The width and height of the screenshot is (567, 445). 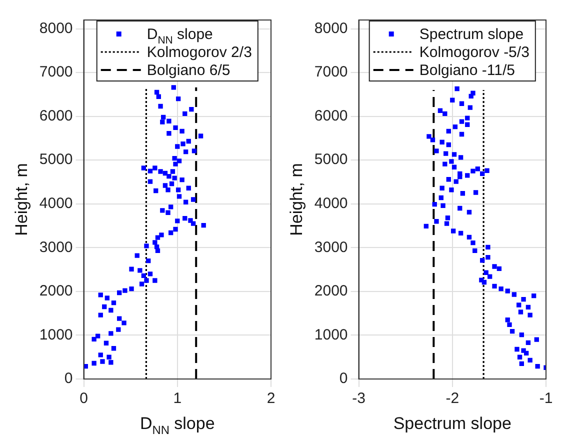 What do you see at coordinates (359, 399) in the screenshot?
I see `x-tick-label: -3` at bounding box center [359, 399].